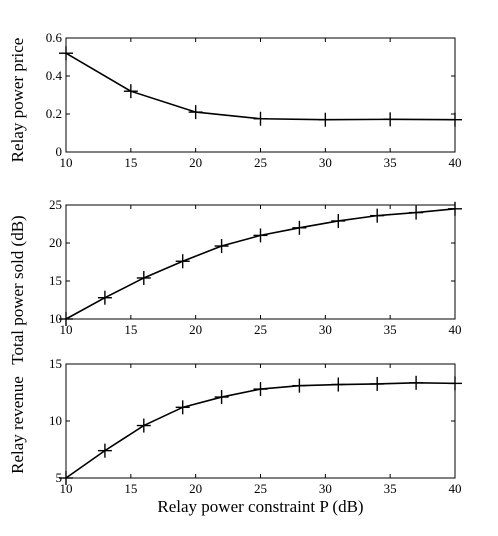 The image size is (498, 536). Describe the element at coordinates (55, 204) in the screenshot. I see `y-tick-label: 25` at that location.